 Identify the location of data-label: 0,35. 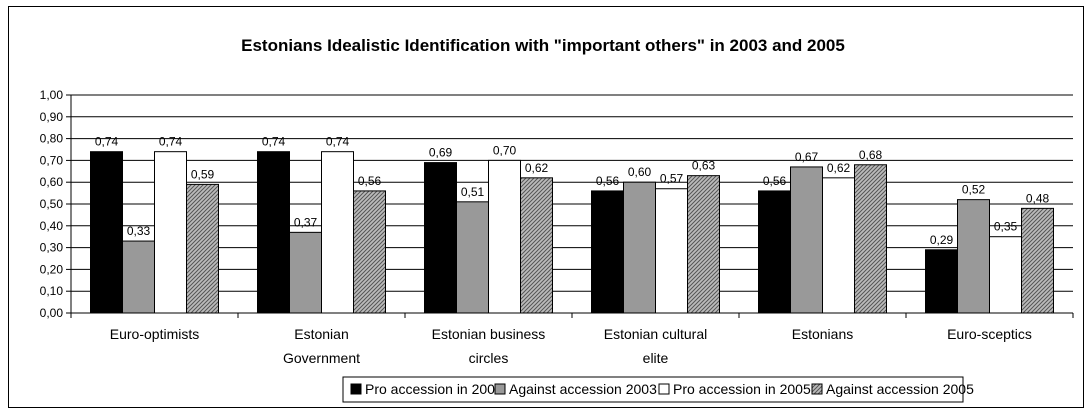
(1006, 227).